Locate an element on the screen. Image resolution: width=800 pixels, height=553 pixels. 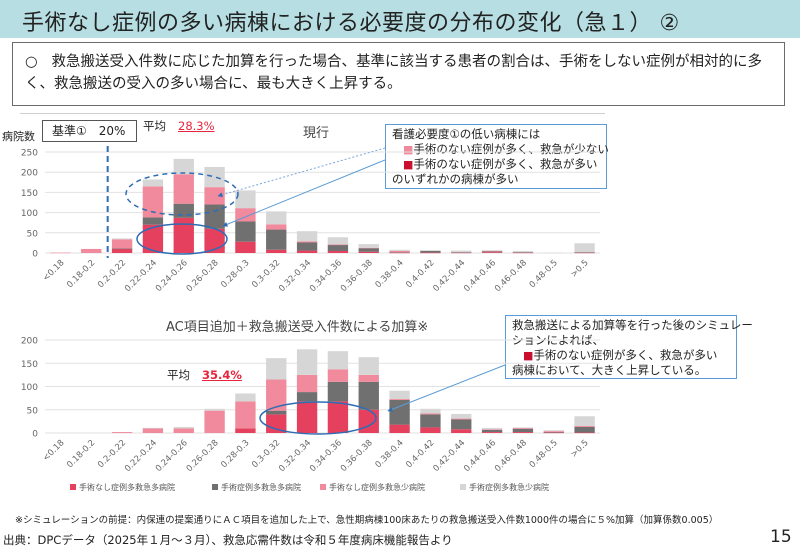
x-tick-label: 0.32-0.34 is located at coordinates (295, 456).